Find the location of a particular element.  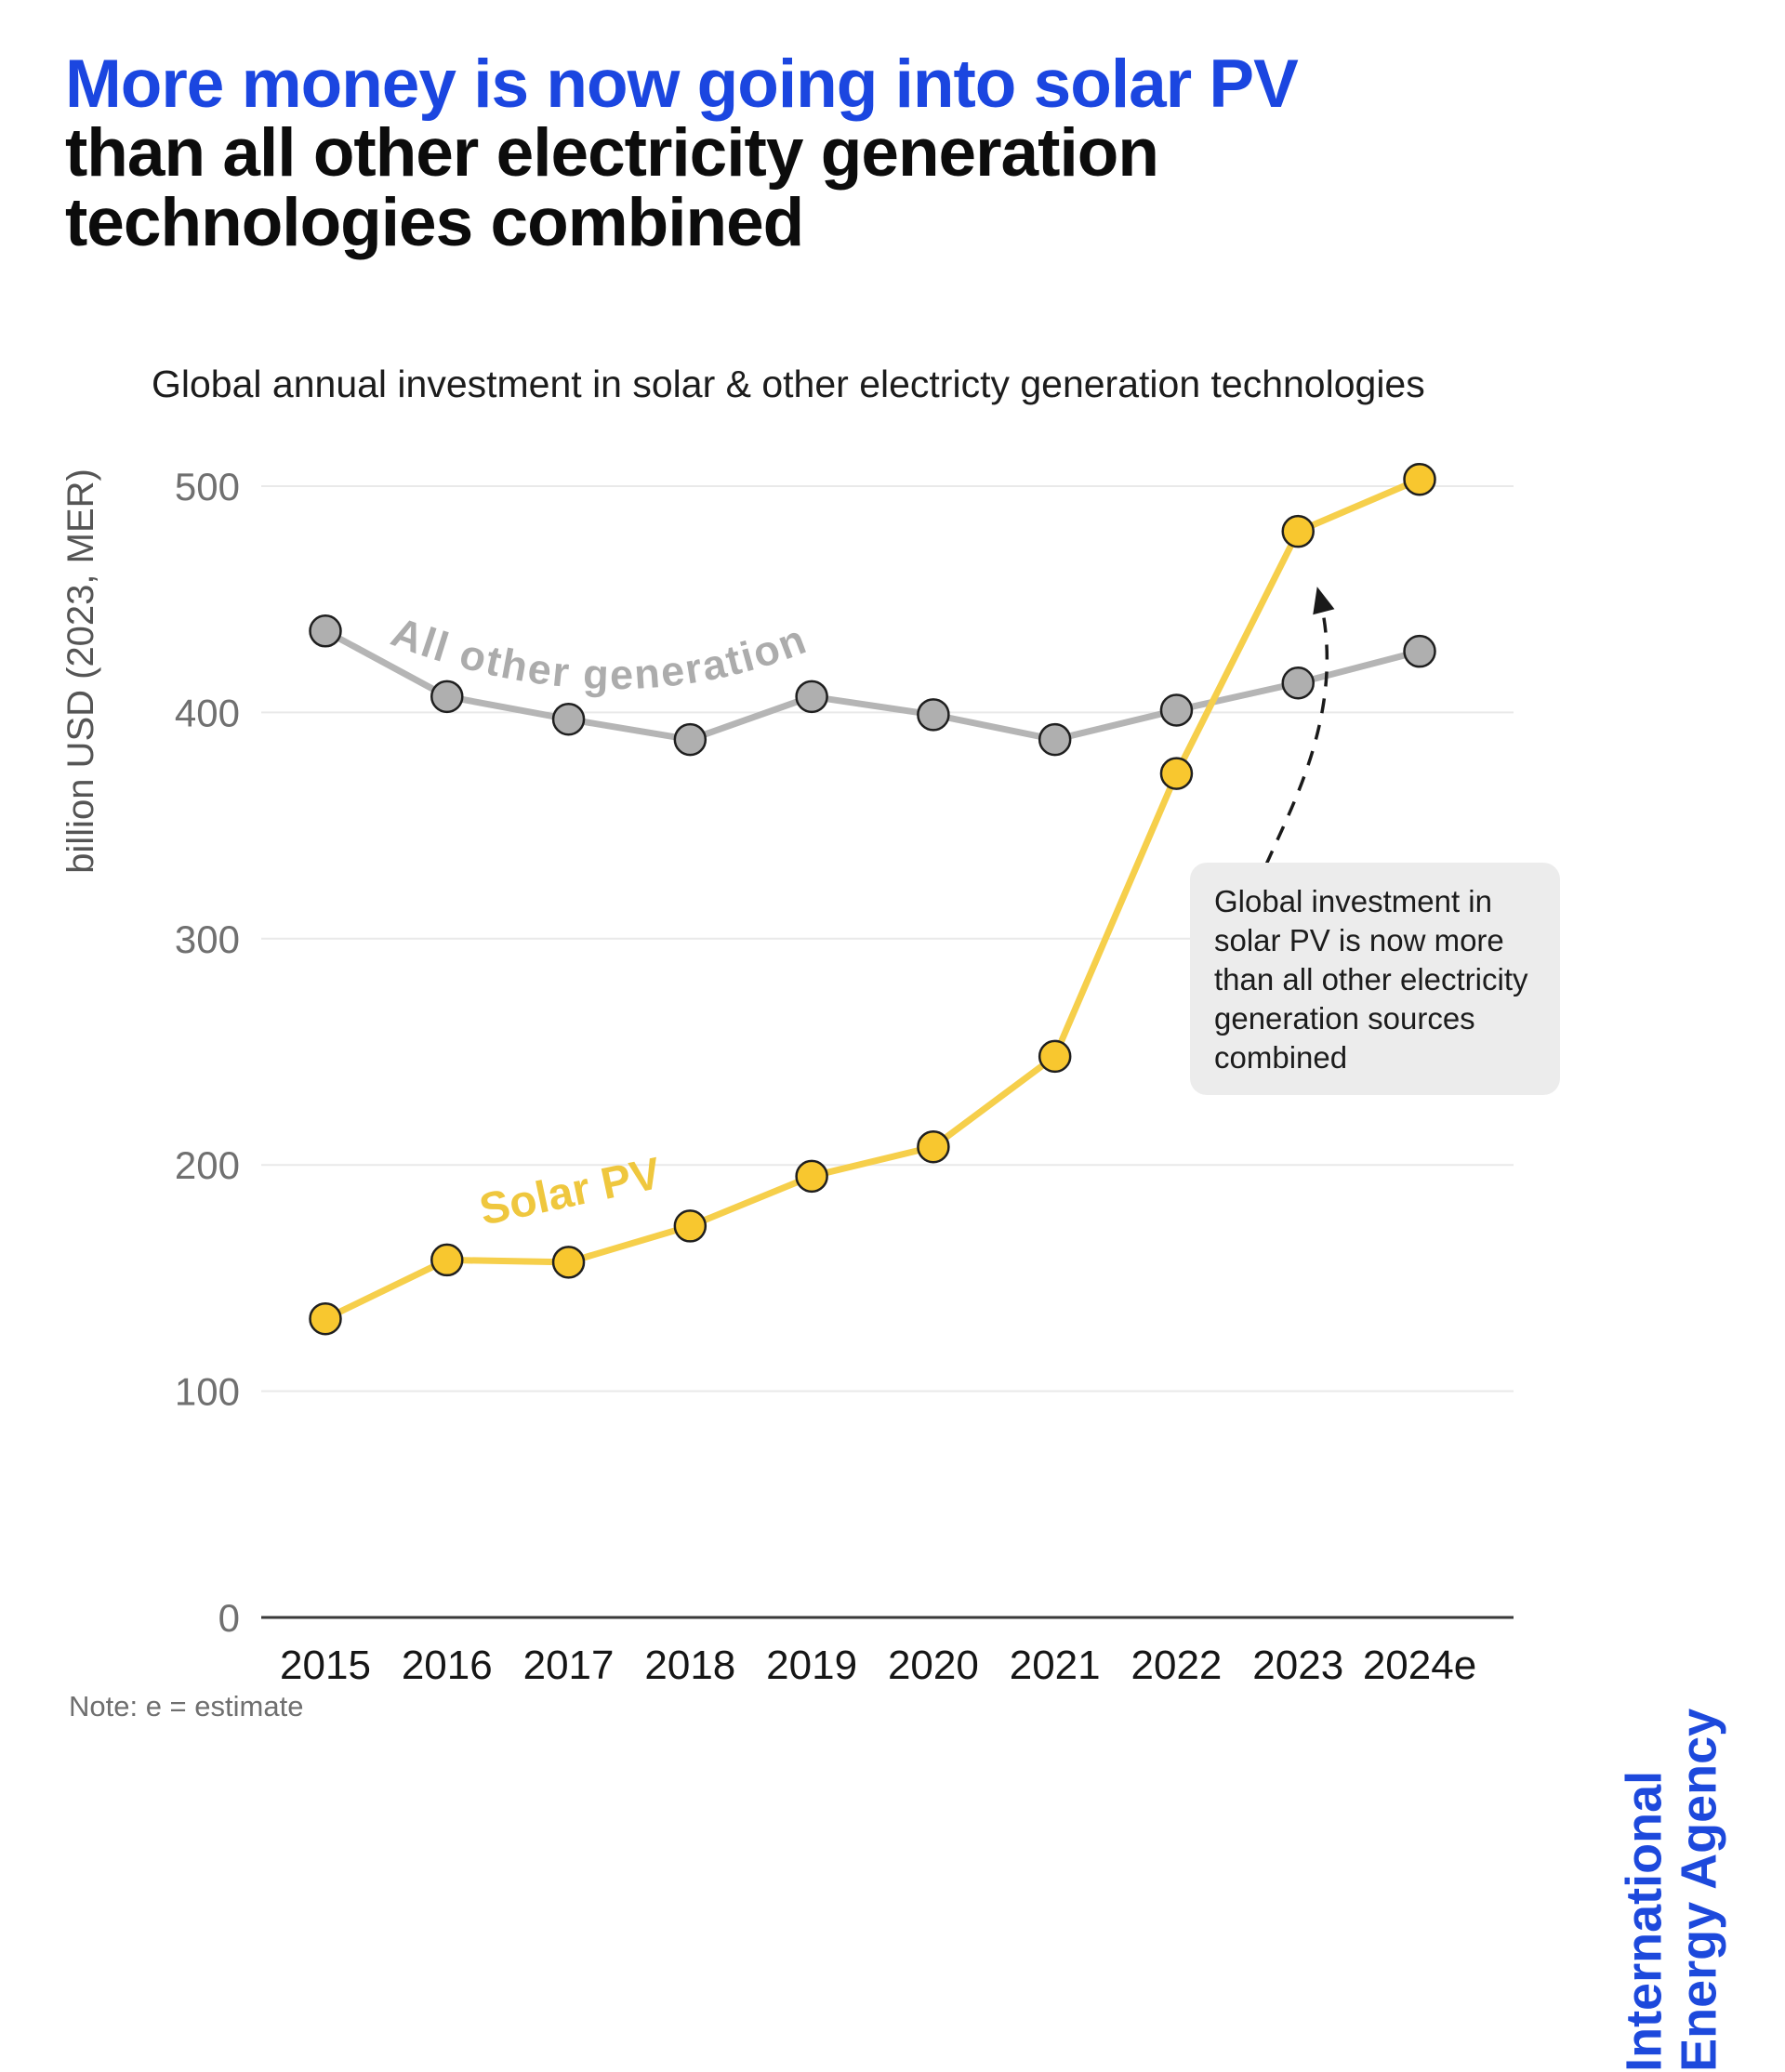

title-line3: technologies combined is located at coordinates (434, 222).